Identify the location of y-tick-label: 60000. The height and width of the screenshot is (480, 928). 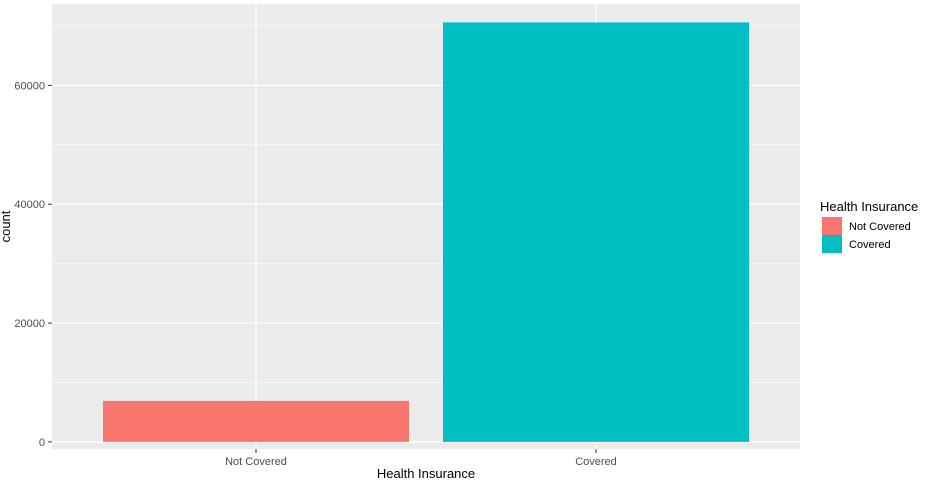
(29, 86).